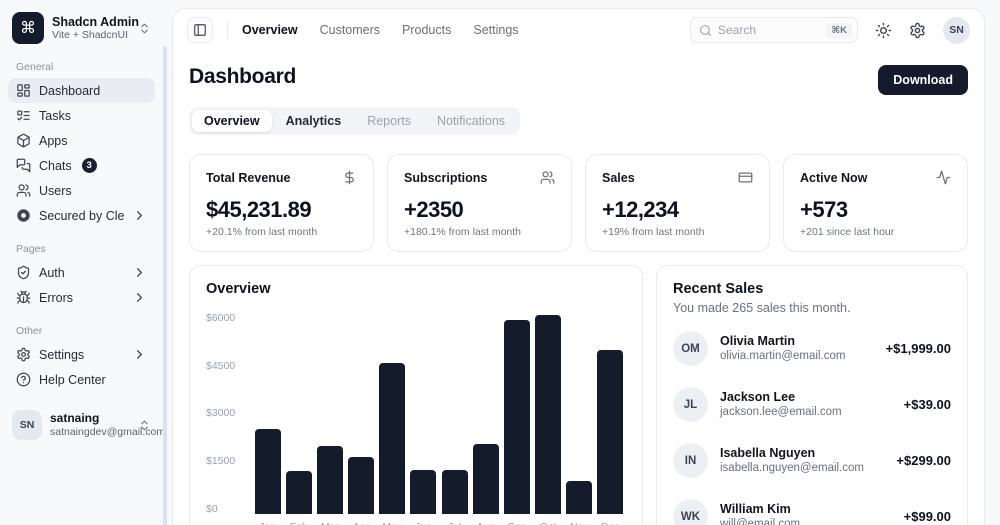 This screenshot has width=1000, height=525. What do you see at coordinates (23, 115) in the screenshot?
I see `tasks-icon` at bounding box center [23, 115].